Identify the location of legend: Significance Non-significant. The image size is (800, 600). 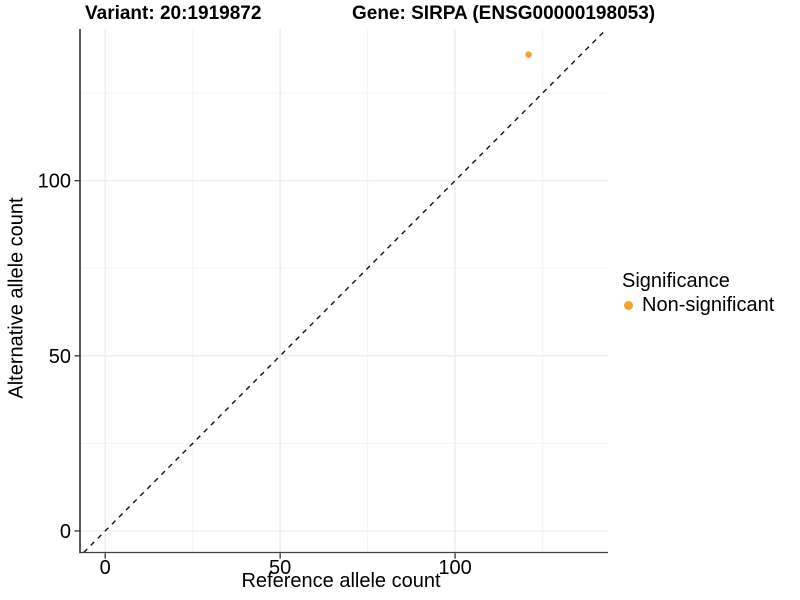
(697, 293).